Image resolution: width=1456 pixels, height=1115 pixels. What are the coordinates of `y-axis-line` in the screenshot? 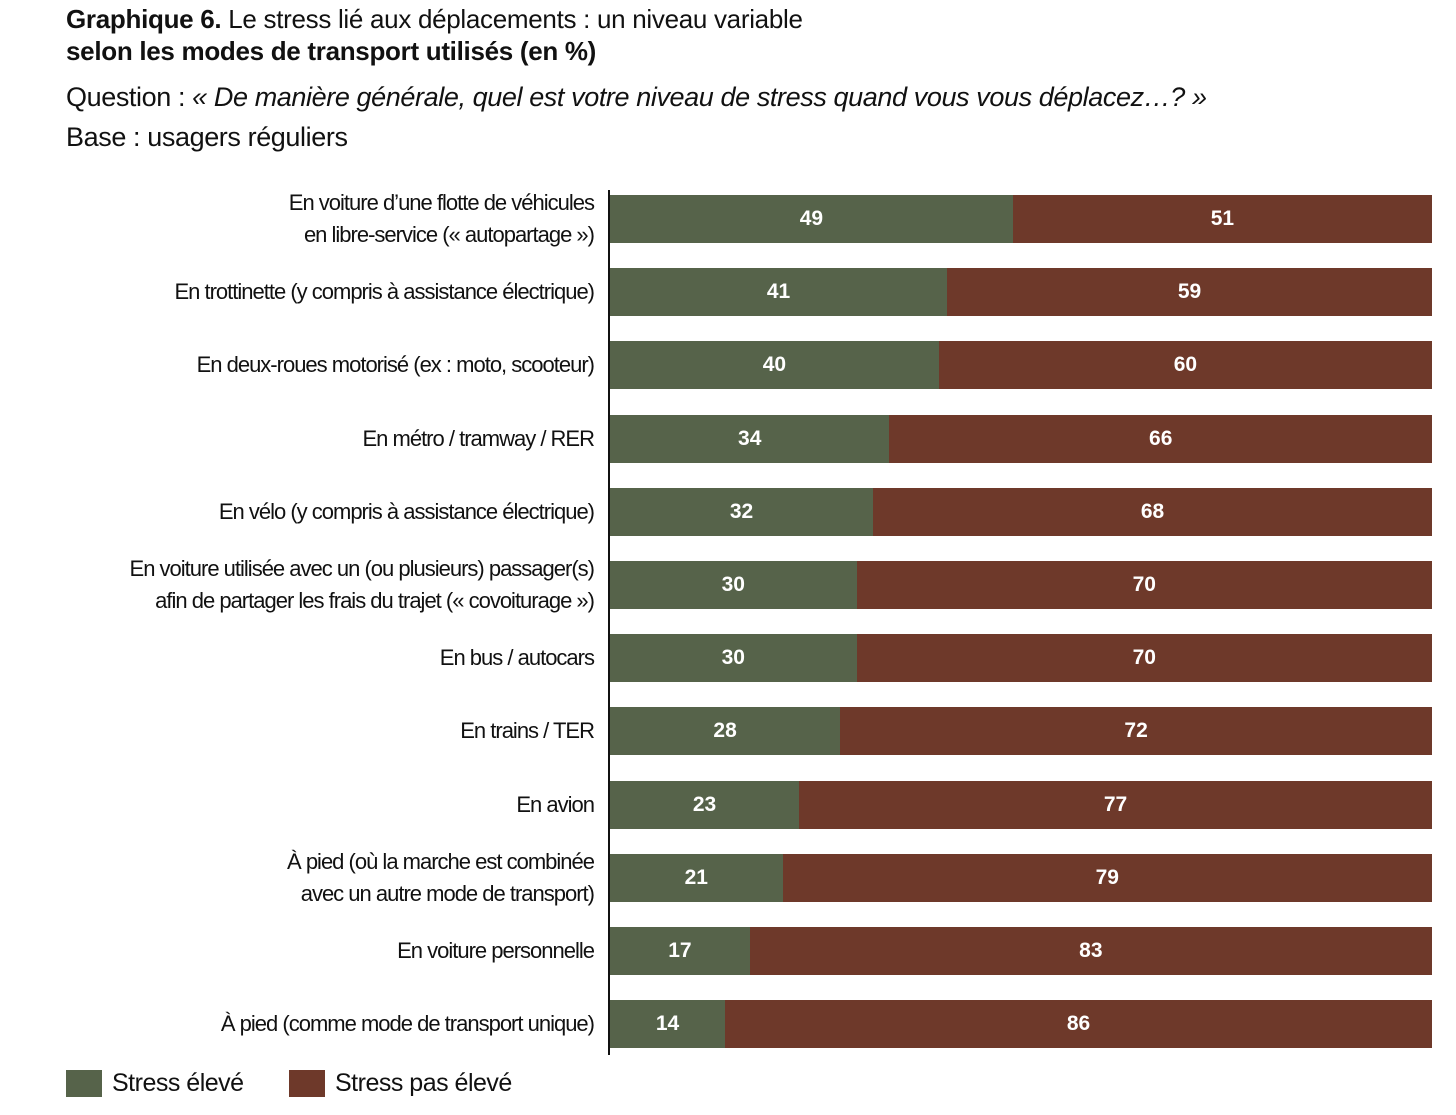 It's located at (609, 622).